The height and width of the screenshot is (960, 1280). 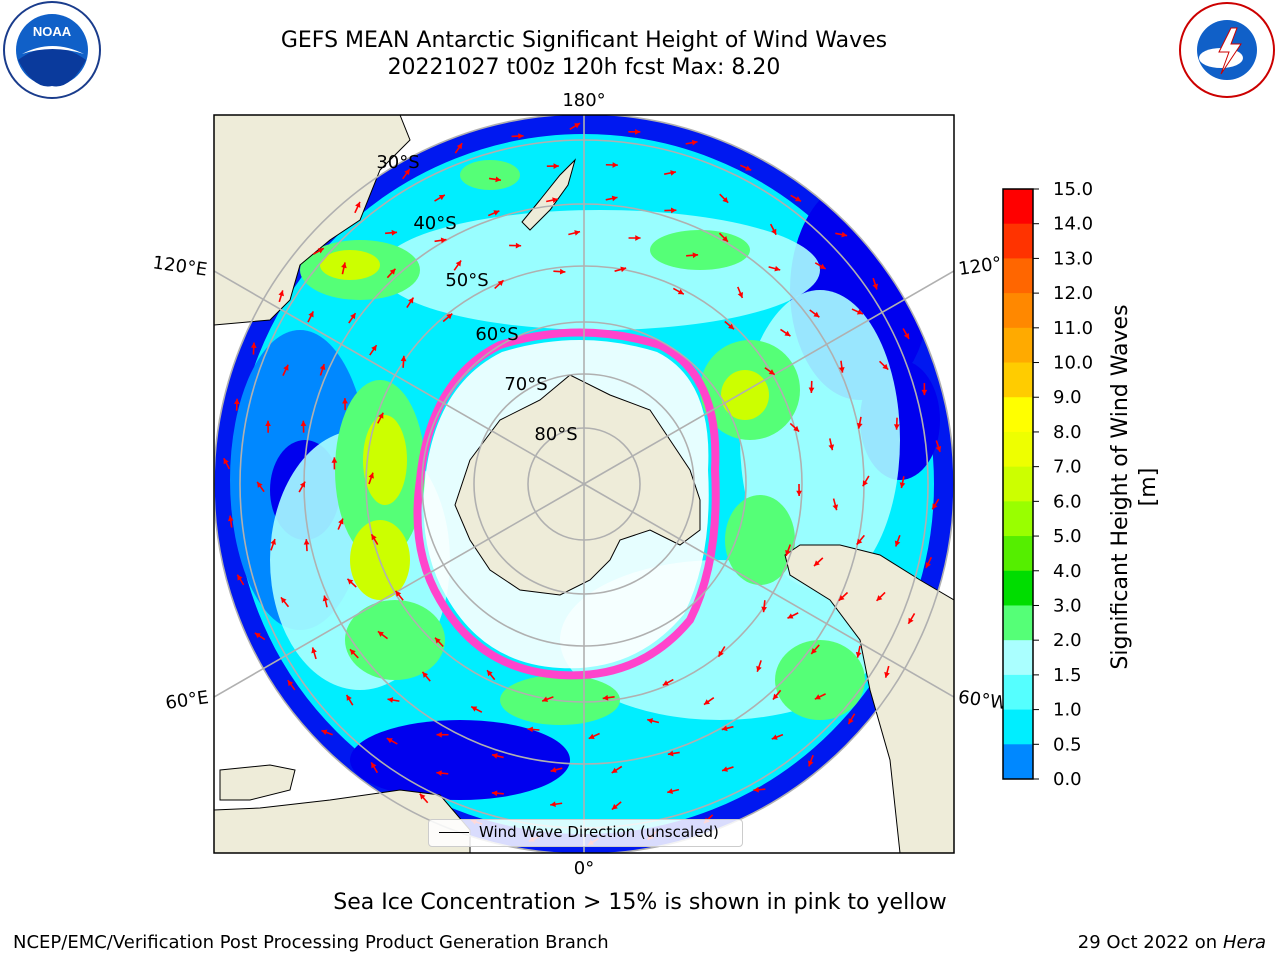 I want to click on colorbar-tick-label: 0.5, so click(x=1067, y=744).